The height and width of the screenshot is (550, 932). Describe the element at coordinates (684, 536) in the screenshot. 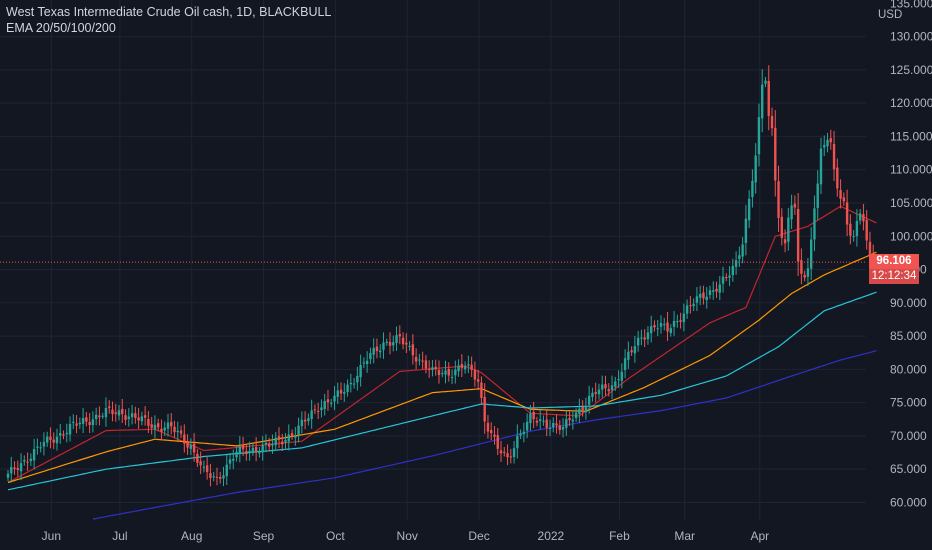

I see `time-tick-label: Mar` at that location.